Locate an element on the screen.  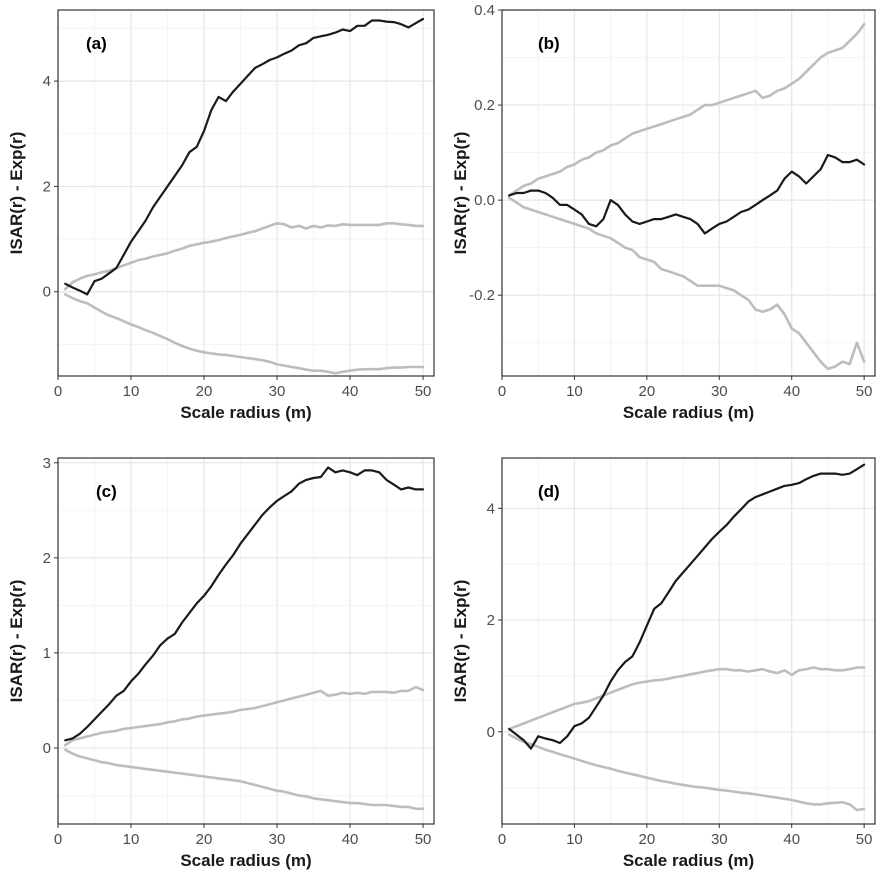
panel-label: (c) is located at coordinates (106, 491).